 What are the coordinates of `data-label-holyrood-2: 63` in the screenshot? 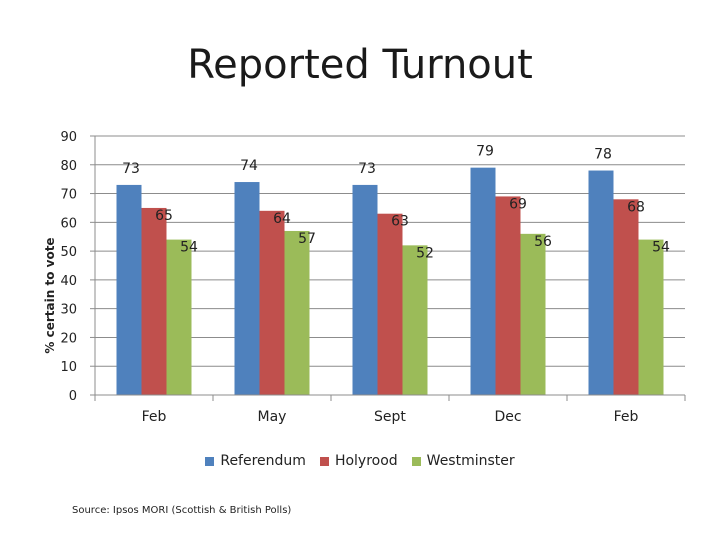 It's located at (400, 222).